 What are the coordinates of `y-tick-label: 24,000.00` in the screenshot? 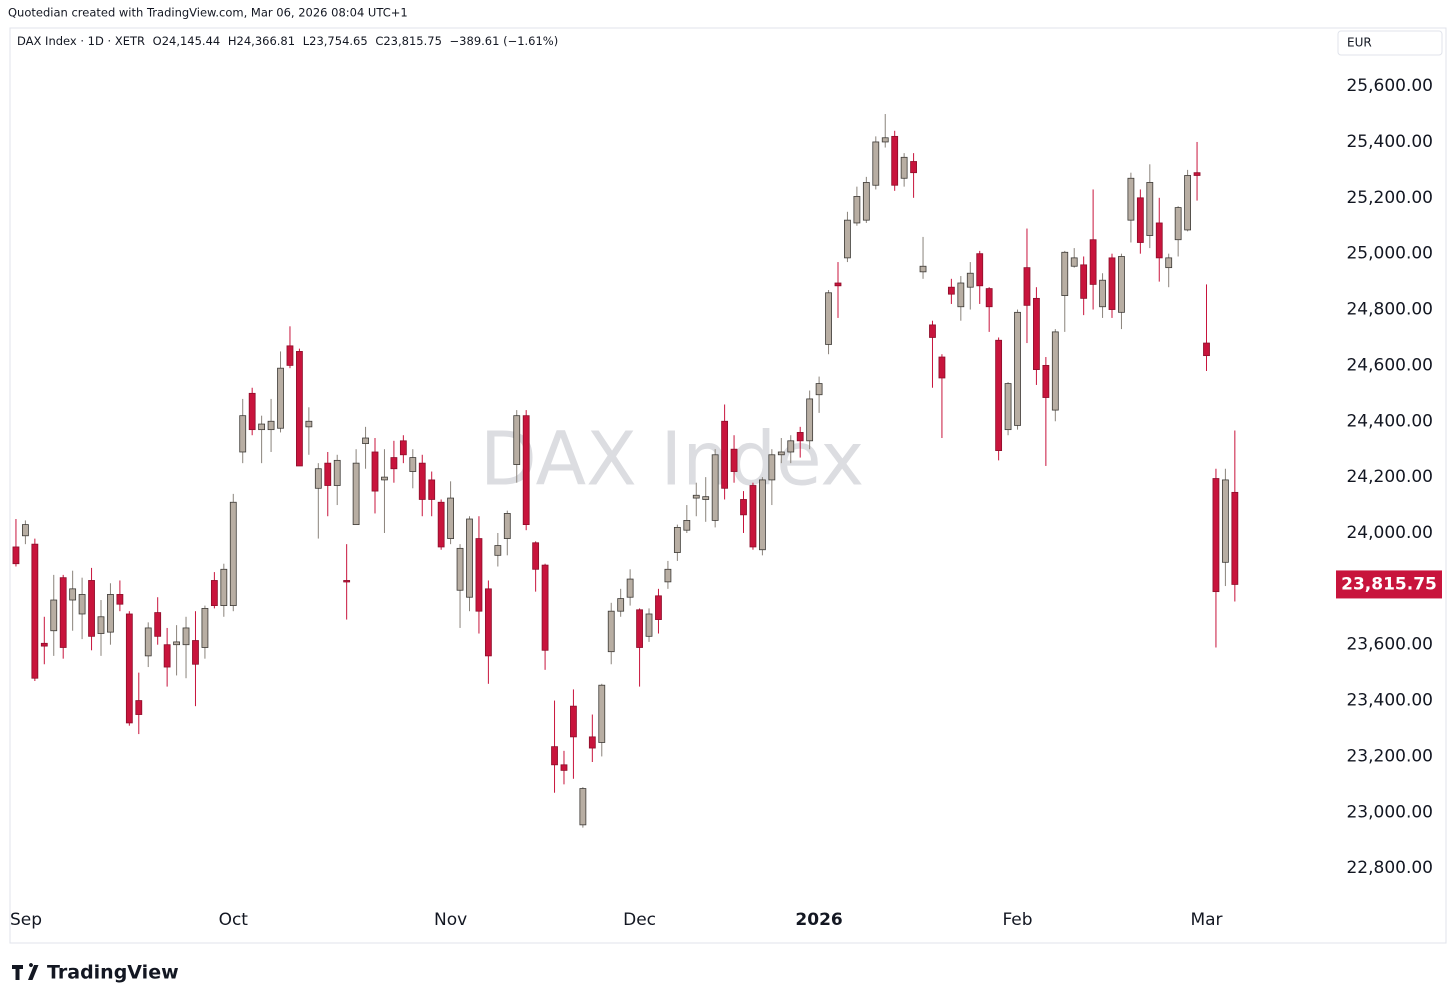 It's located at (1389, 533).